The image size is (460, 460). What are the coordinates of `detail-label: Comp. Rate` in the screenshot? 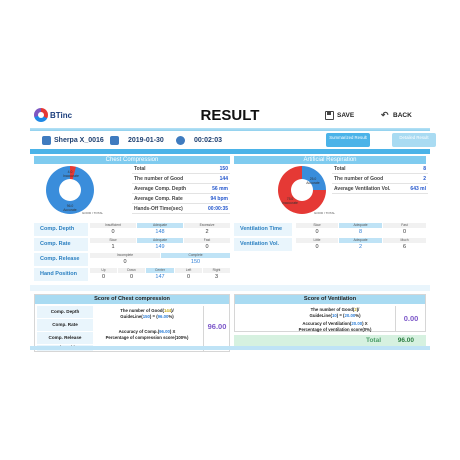 It's located at (61, 244).